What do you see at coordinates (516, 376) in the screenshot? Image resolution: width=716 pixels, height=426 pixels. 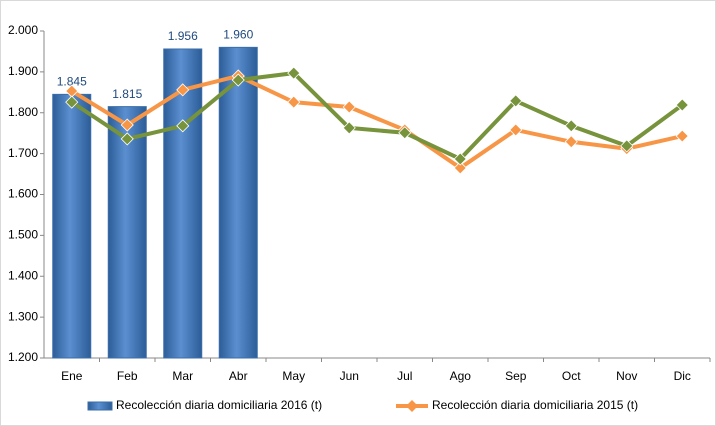 I see `x-tick-label: Sep` at bounding box center [516, 376].